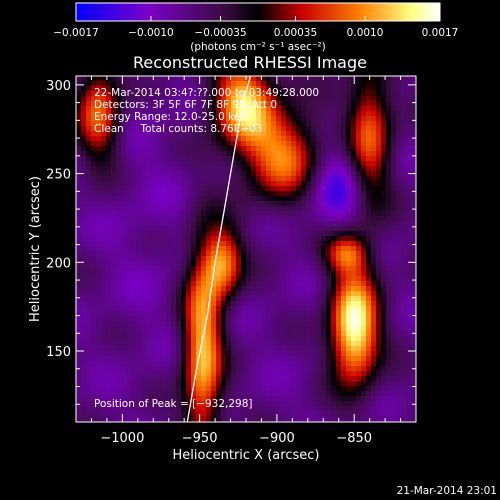  Describe the element at coordinates (58, 86) in the screenshot. I see `y-tick-label: 300` at that location.